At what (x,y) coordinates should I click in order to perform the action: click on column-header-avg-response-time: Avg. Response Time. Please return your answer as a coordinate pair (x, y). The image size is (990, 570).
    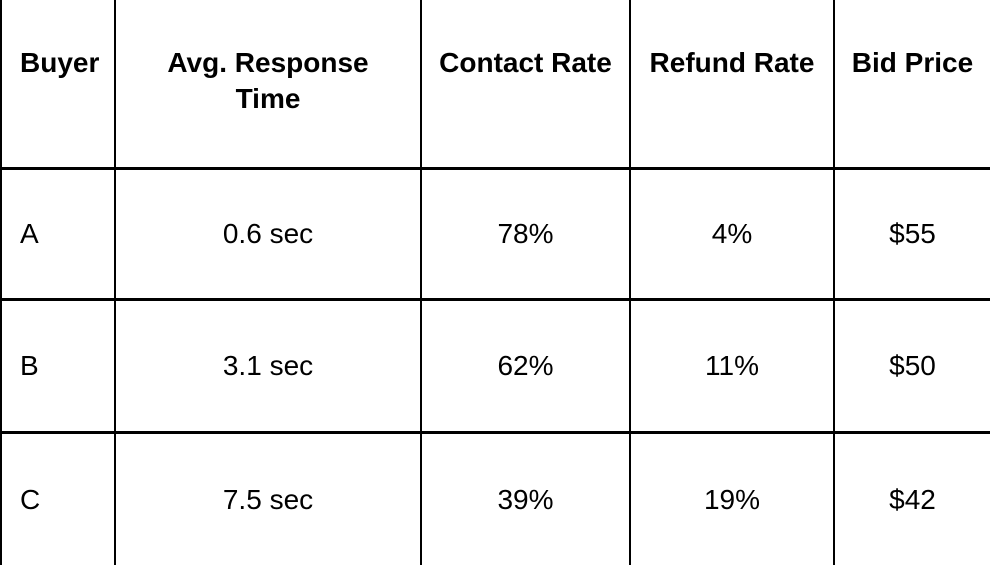
    Looking at the image, I should click on (267, 85).